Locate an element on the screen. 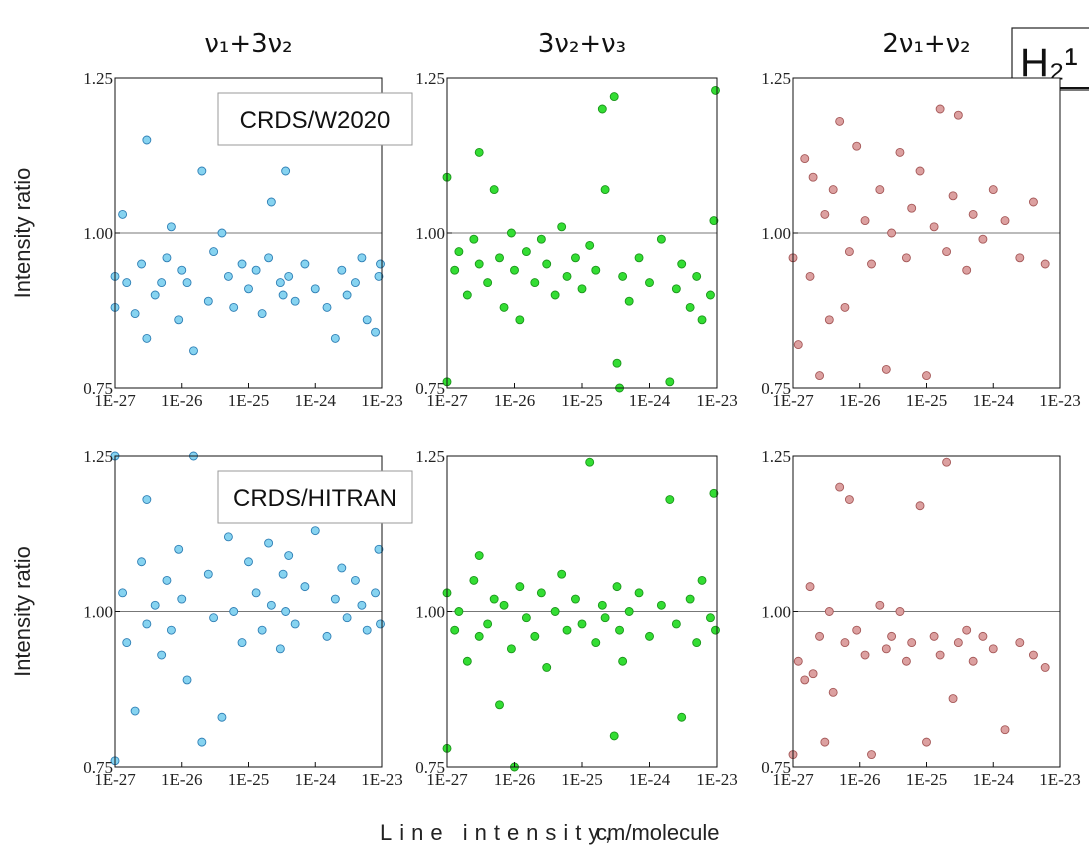 The height and width of the screenshot is (854, 1089). panel-title: ν₁+3ν₂ is located at coordinates (248, 44).